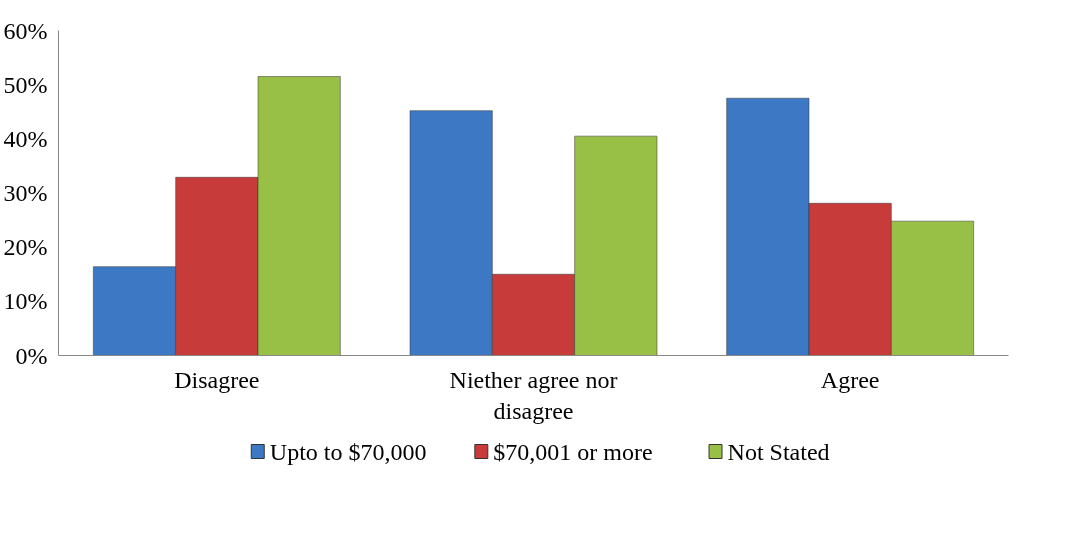 The height and width of the screenshot is (537, 1083). Describe the element at coordinates (217, 379) in the screenshot. I see `x-tick-label: Disagree` at that location.